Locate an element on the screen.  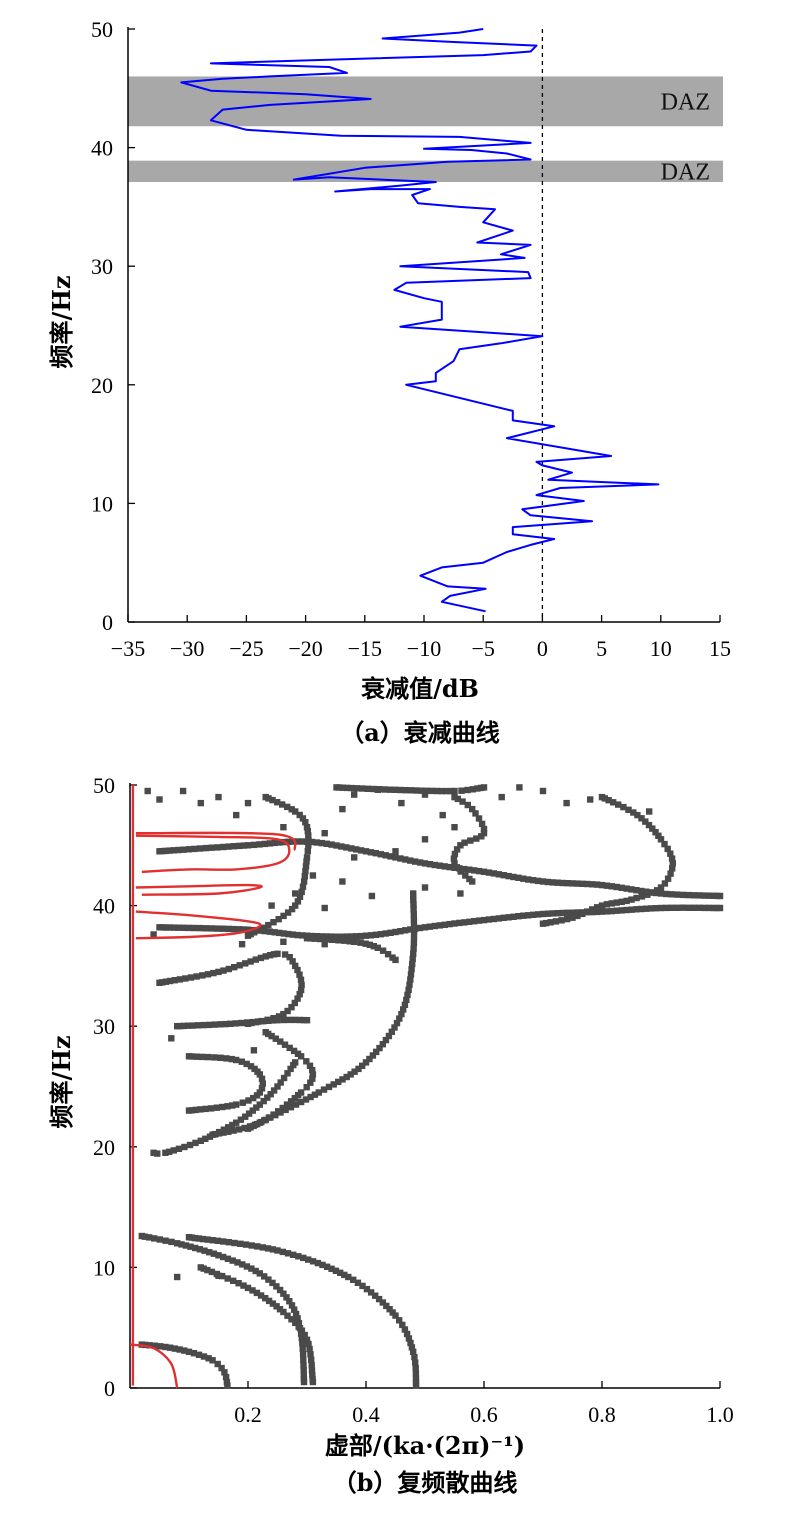
x-tick-label-a: 0 is located at coordinates (542, 648).